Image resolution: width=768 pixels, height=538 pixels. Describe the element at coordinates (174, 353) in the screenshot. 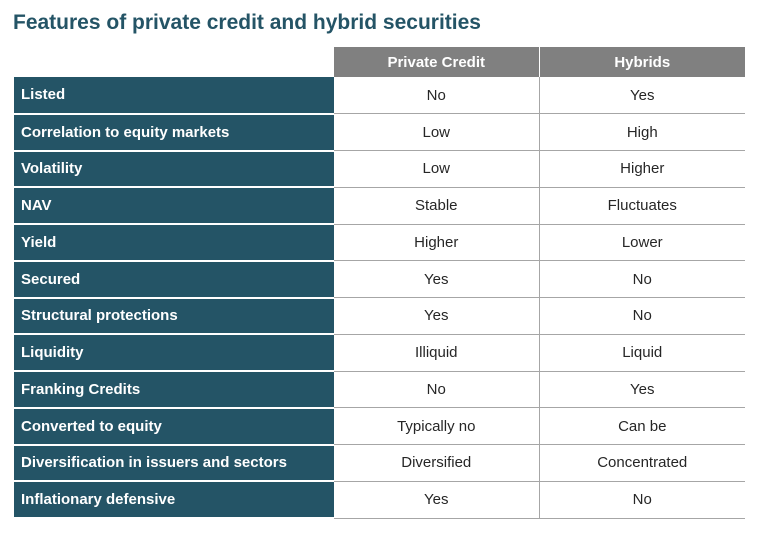

I see `row-label: Liquidity` at that location.